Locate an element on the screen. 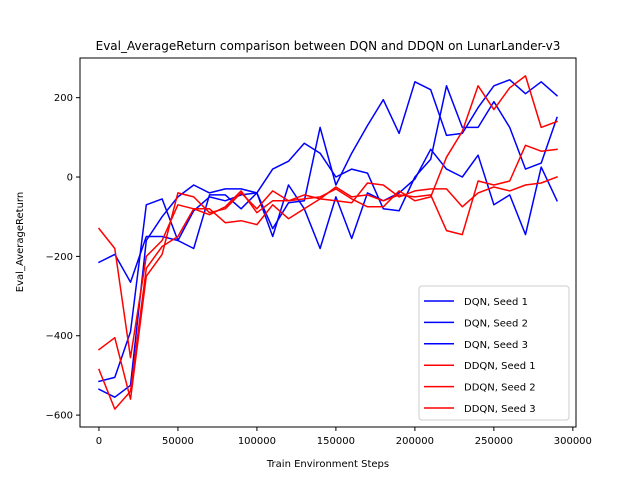 The height and width of the screenshot is (480, 640). legend-label-1: DQN, Seed 1 is located at coordinates (496, 302).